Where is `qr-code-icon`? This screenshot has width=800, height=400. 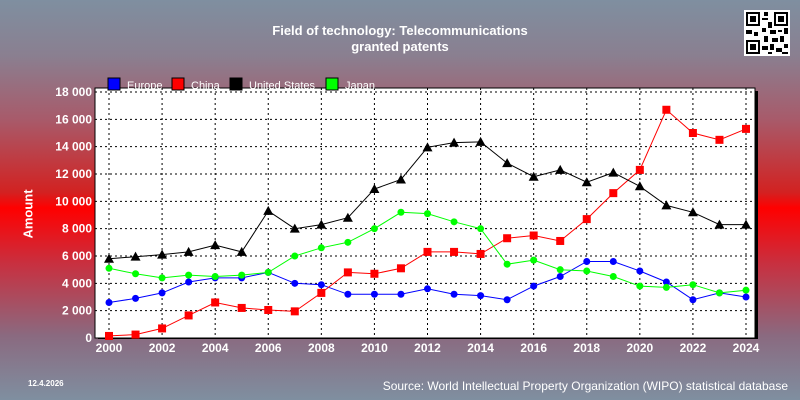
qr-code-icon is located at coordinates (767, 33).